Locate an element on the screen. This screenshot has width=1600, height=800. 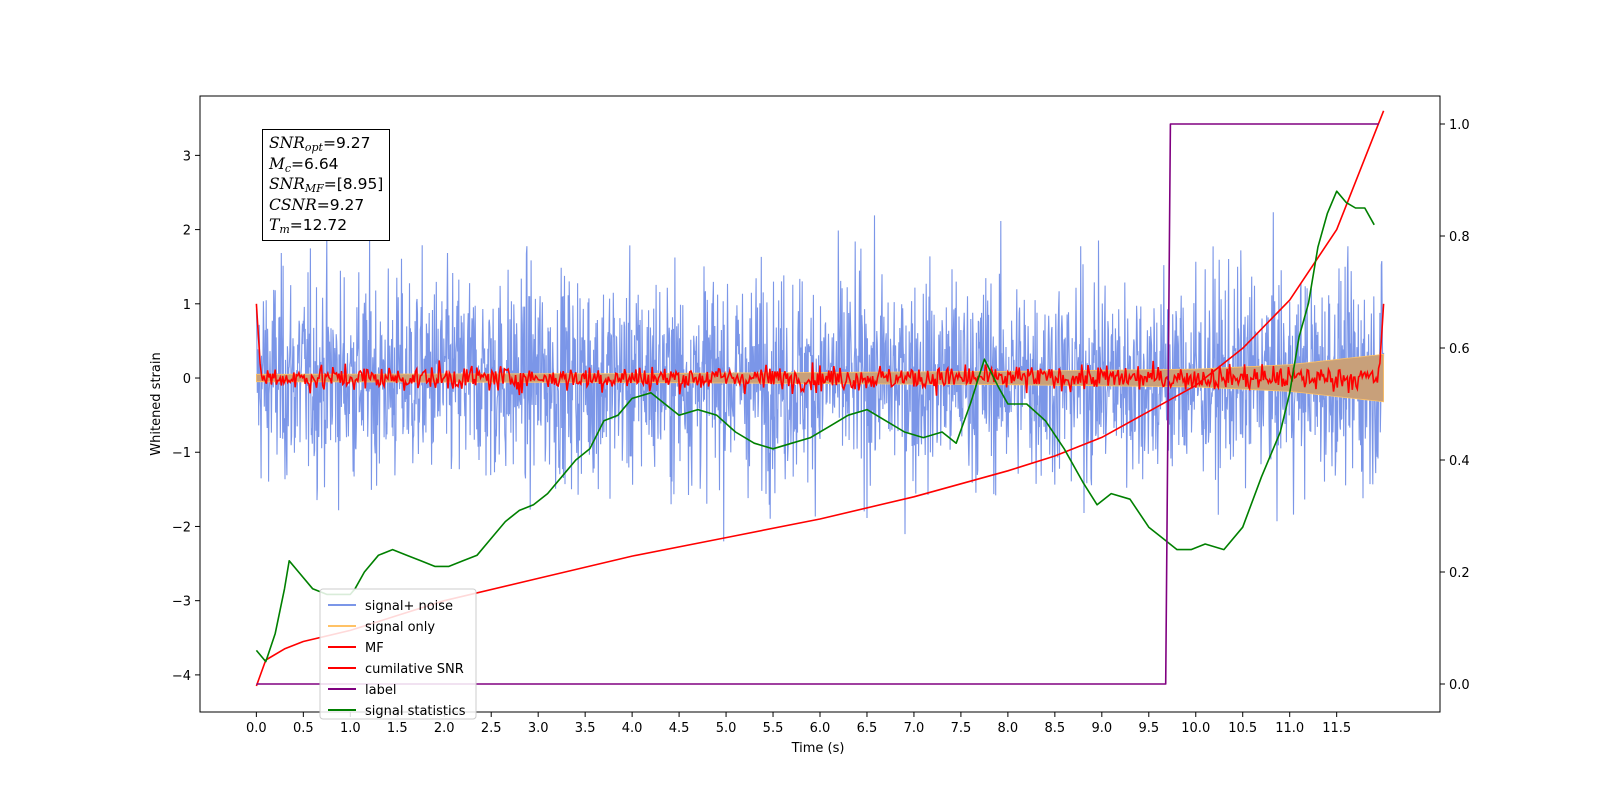
y-axis-title: Whitened strain is located at coordinates (156, 403).